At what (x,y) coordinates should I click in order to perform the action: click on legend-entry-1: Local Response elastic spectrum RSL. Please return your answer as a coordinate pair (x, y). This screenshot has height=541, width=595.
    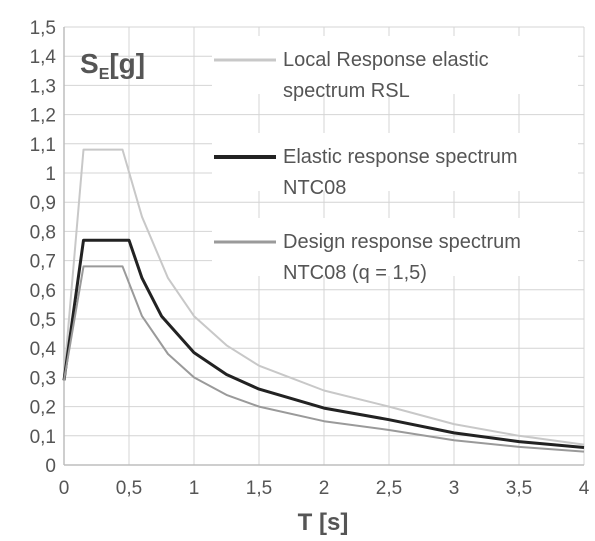
    Looking at the image, I should click on (395, 69).